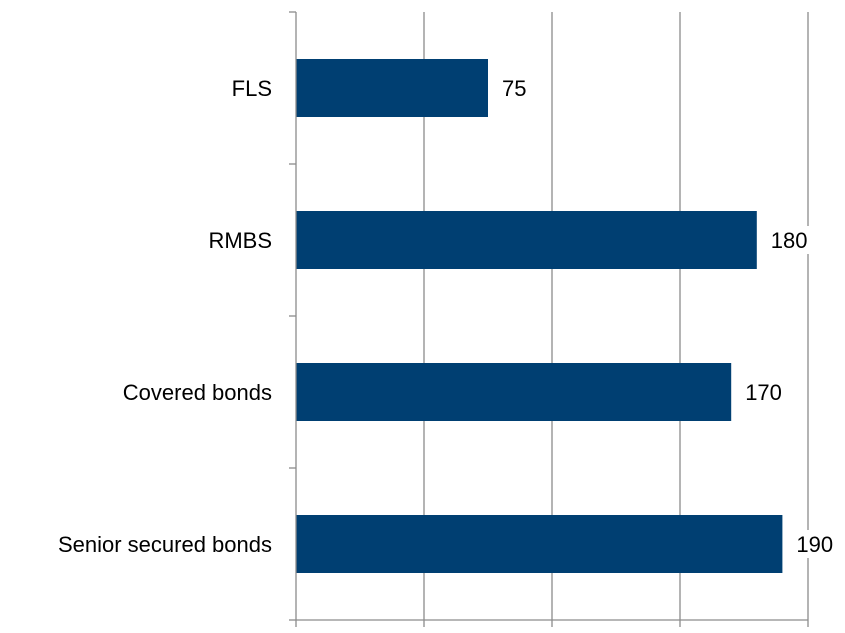  What do you see at coordinates (197, 392) in the screenshot?
I see `category-label-covered-bonds: Covered bonds` at bounding box center [197, 392].